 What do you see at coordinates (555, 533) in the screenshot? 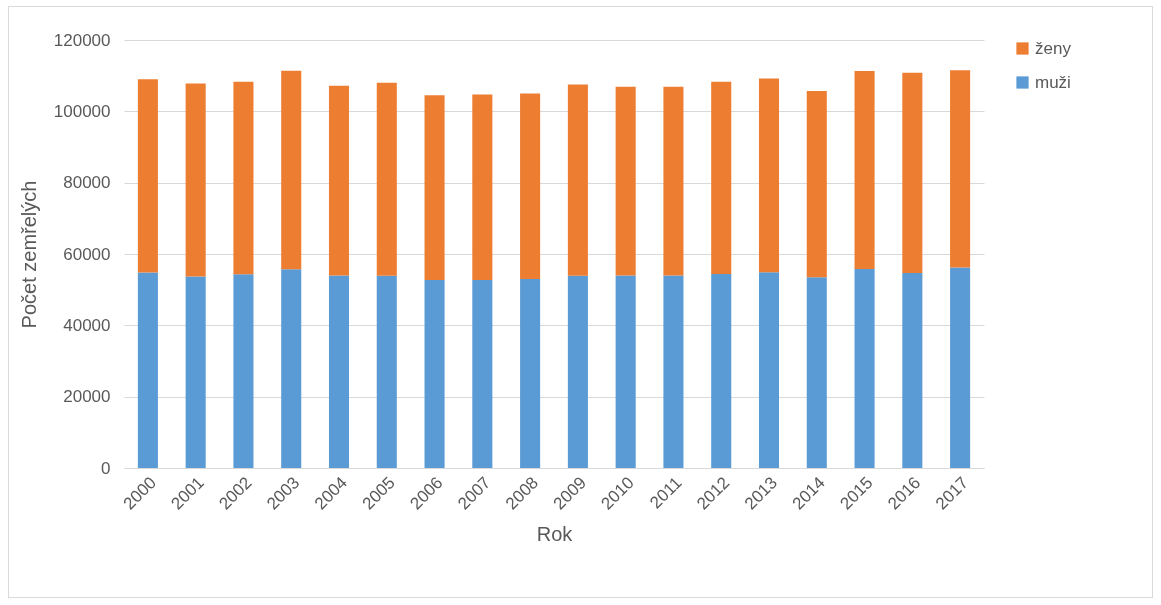
I see `x-axis-title: Rok` at bounding box center [555, 533].